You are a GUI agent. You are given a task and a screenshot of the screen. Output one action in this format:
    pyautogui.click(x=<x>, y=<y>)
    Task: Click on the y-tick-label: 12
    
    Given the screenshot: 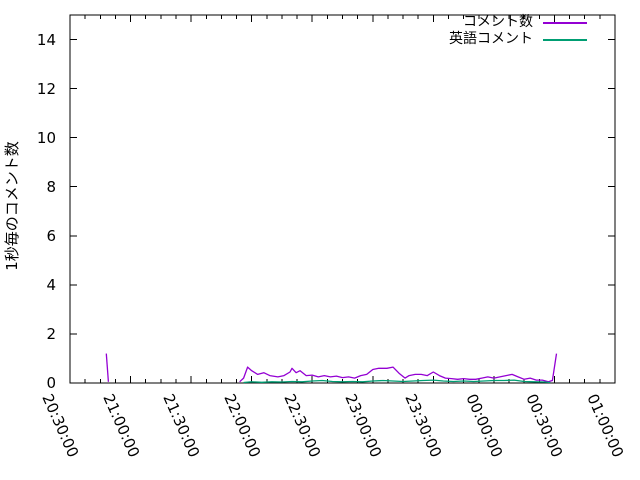 What is the action you would take?
    pyautogui.click(x=46, y=88)
    